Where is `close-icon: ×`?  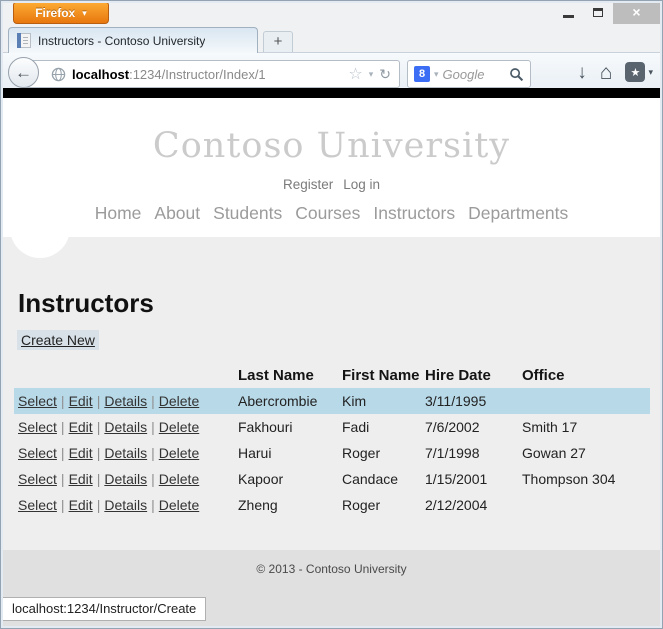
close-icon: × is located at coordinates (636, 12).